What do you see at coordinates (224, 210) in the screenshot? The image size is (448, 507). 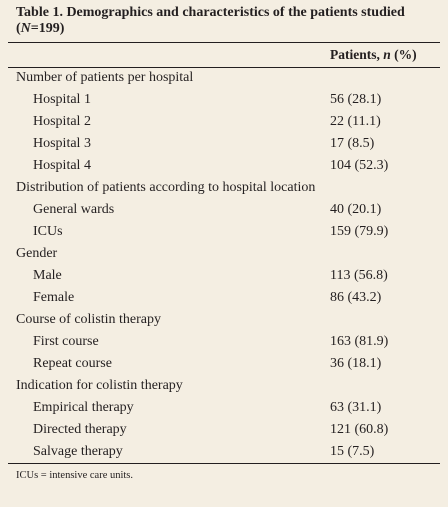 I see `item-row: General wards 40 (20.1)` at bounding box center [224, 210].